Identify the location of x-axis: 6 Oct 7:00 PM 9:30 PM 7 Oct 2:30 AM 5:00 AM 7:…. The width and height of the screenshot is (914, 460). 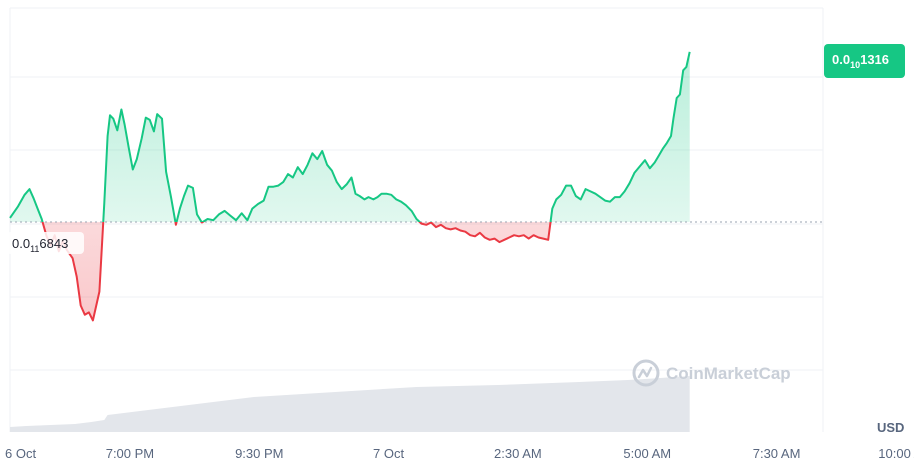
(459, 453).